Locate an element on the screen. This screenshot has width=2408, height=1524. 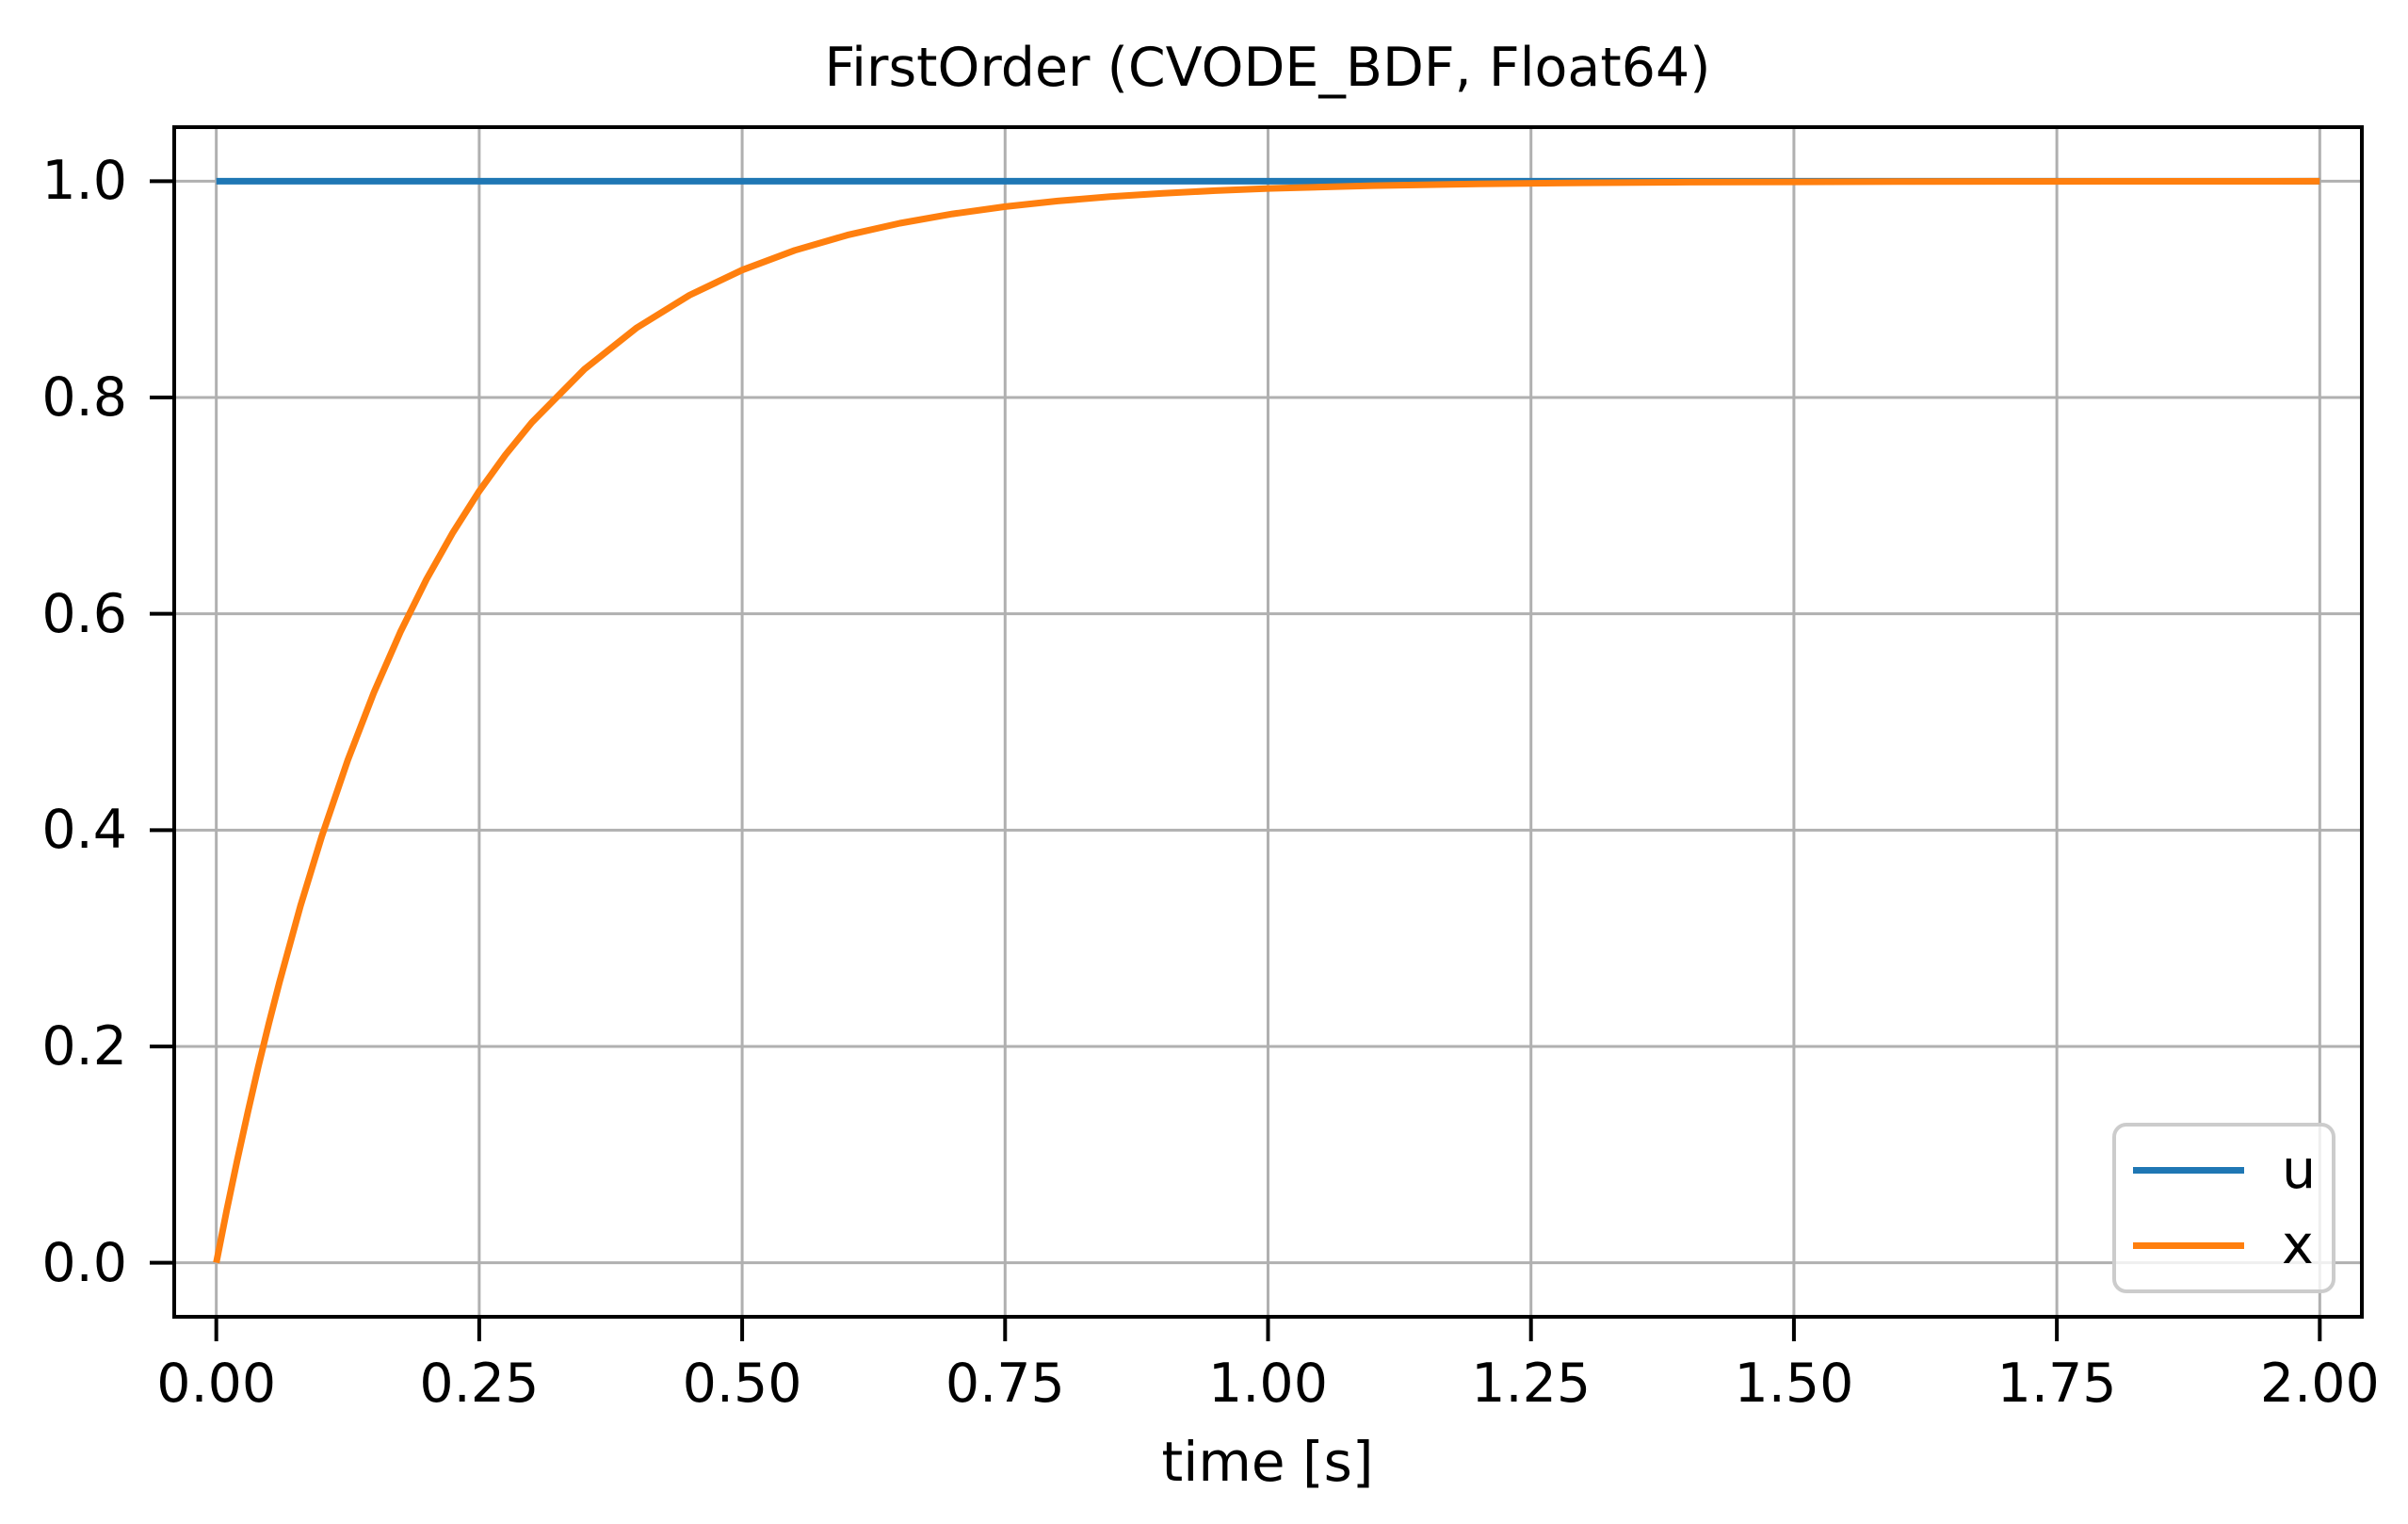
y-tick-label: 0.2 is located at coordinates (84, 1046).